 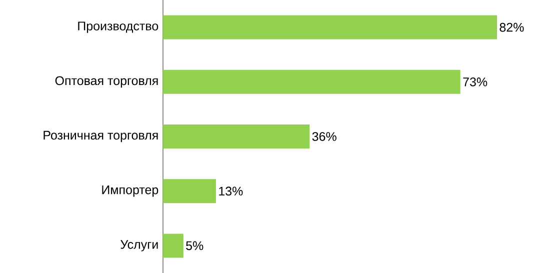 What do you see at coordinates (195, 245) in the screenshot?
I see `data-label: 5%` at bounding box center [195, 245].